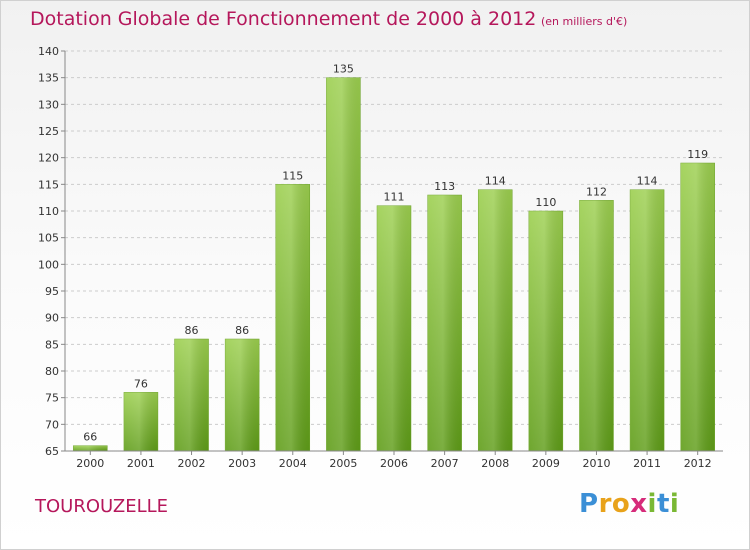  I want to click on chart-unit: (en milliers d'€), so click(584, 21).